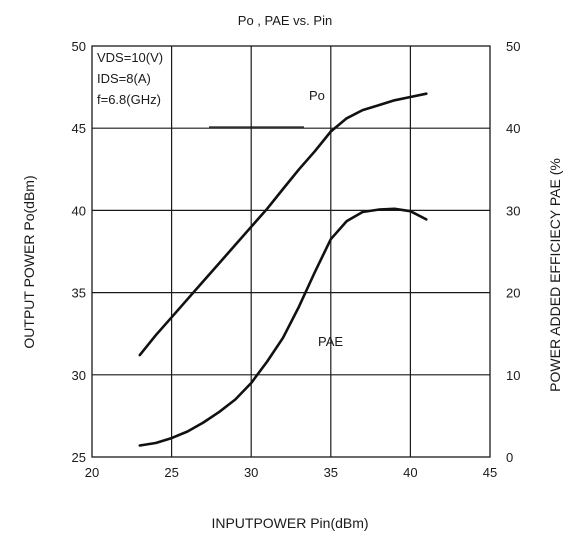  Describe the element at coordinates (130, 57) in the screenshot. I see `condition-vds: VDS=10(V)` at that location.